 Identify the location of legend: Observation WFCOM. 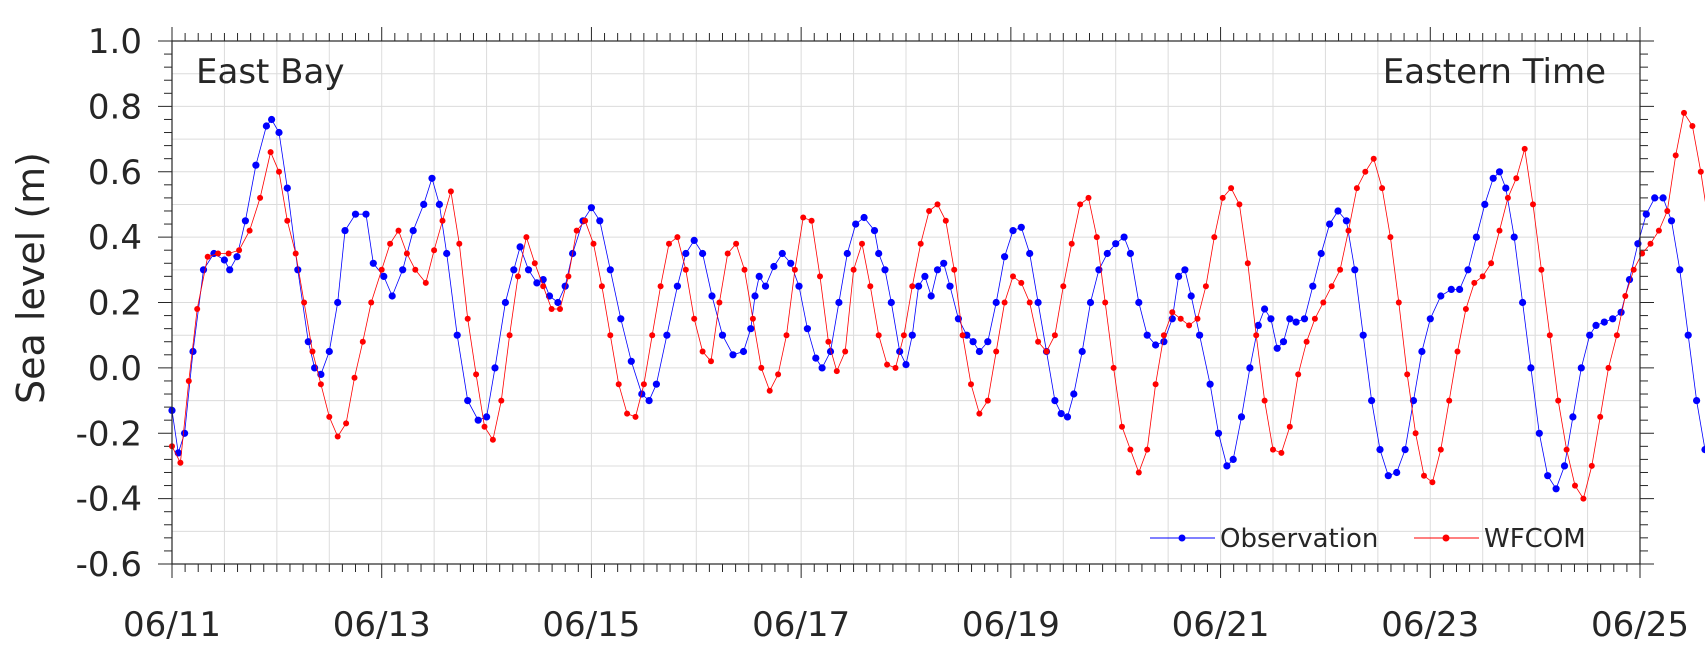
(1368, 539).